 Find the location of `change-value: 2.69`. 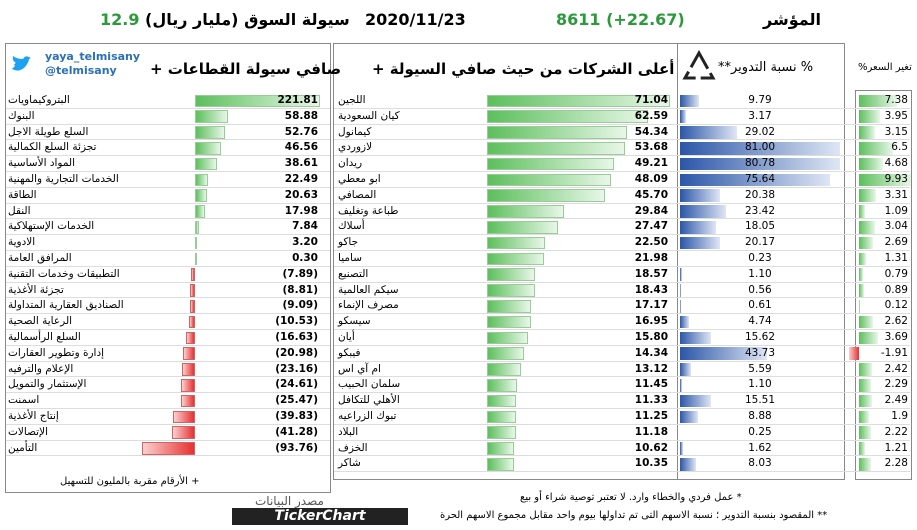

change-value: 2.69 is located at coordinates (896, 242).